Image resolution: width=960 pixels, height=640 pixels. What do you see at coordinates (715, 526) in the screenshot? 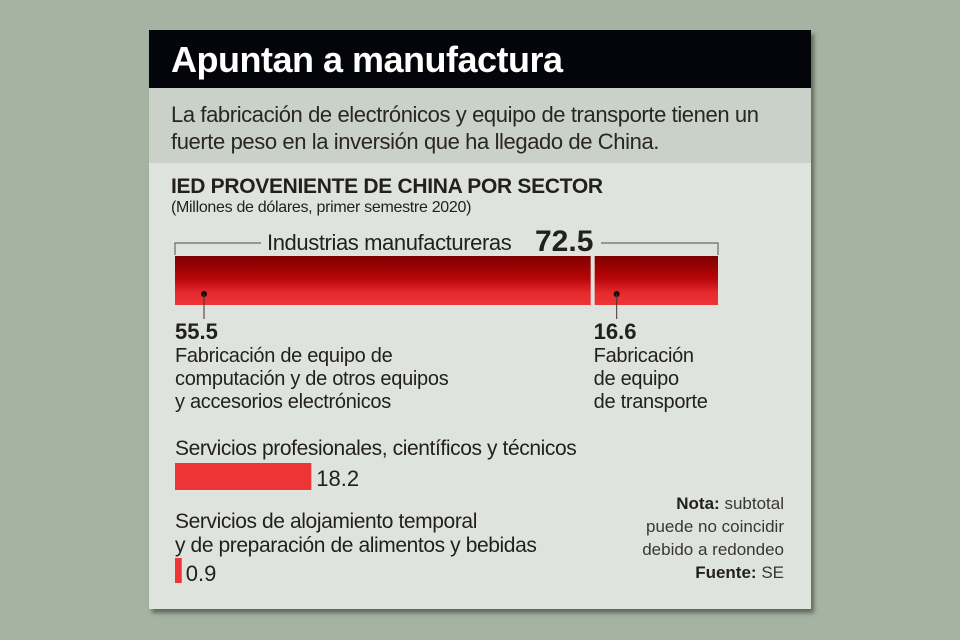
I see `note-text-2: puede no coincidir` at bounding box center [715, 526].